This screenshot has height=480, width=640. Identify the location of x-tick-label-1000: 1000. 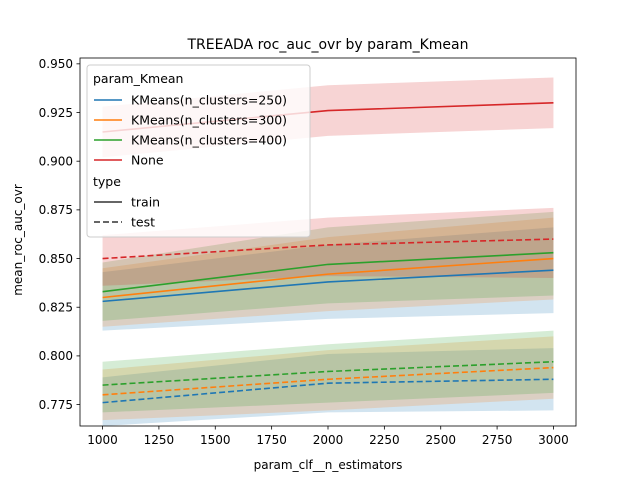
(102, 440).